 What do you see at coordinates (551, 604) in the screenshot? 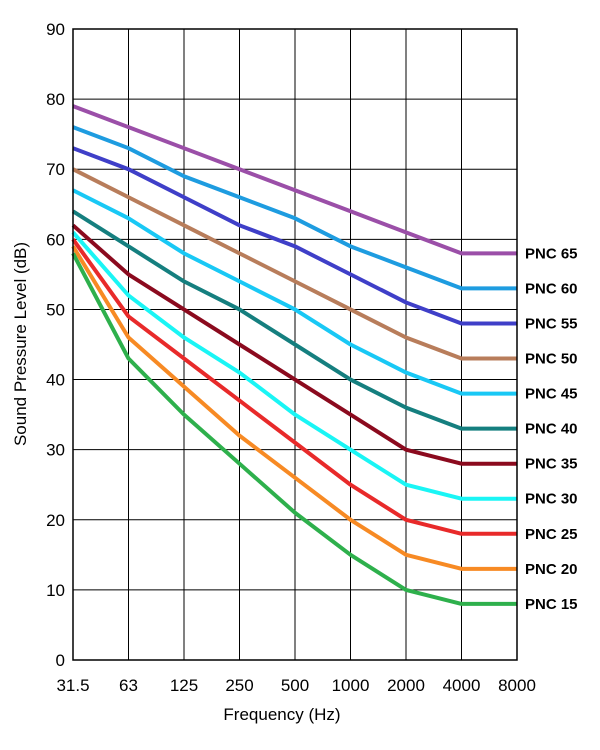
I see `series-label-pnc-15: PNC 15` at bounding box center [551, 604].